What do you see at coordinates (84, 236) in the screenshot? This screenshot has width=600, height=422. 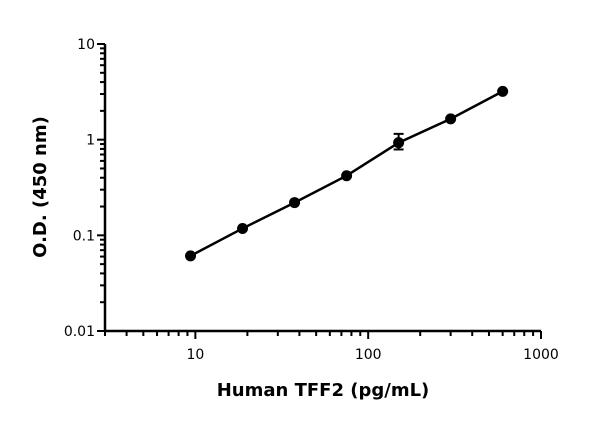 I see `y-tick-label: 0.1` at bounding box center [84, 236].